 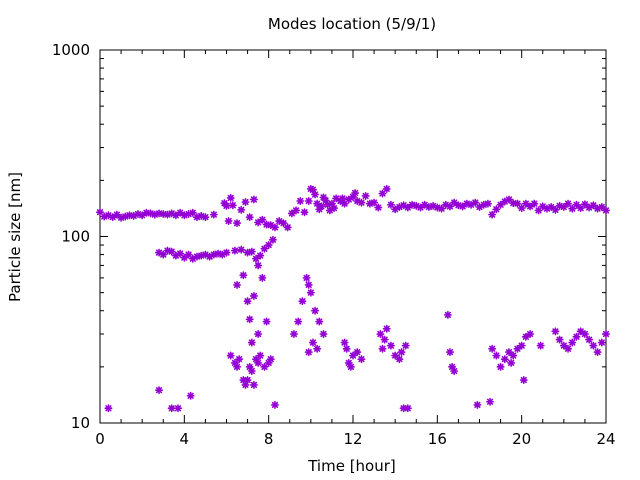 What do you see at coordinates (352, 439) in the screenshot?
I see `x-tick-label: 12` at bounding box center [352, 439].